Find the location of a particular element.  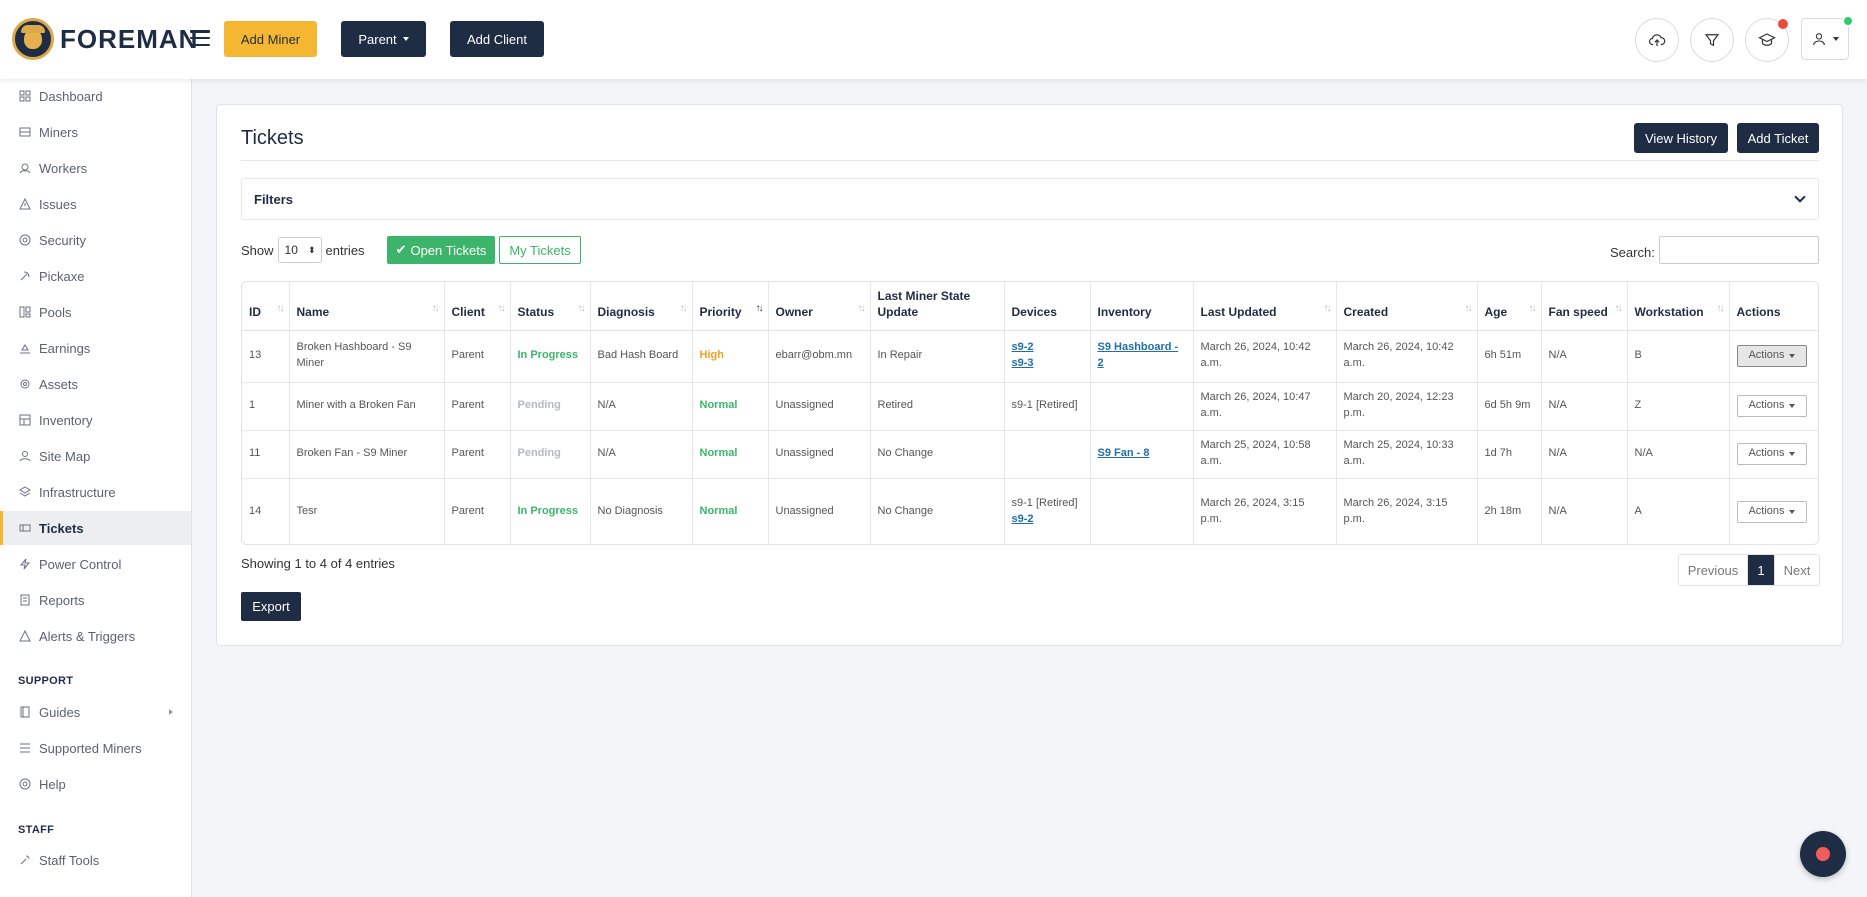

search-input is located at coordinates (1739, 250).